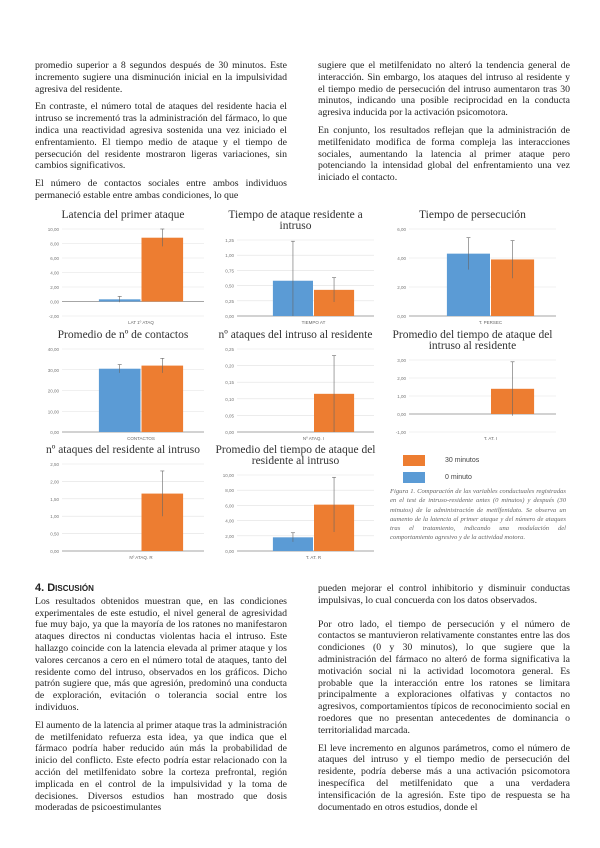 The height and width of the screenshot is (848, 600). I want to click on chart-legend: 30 minutos 0 minuto, so click(441, 472).